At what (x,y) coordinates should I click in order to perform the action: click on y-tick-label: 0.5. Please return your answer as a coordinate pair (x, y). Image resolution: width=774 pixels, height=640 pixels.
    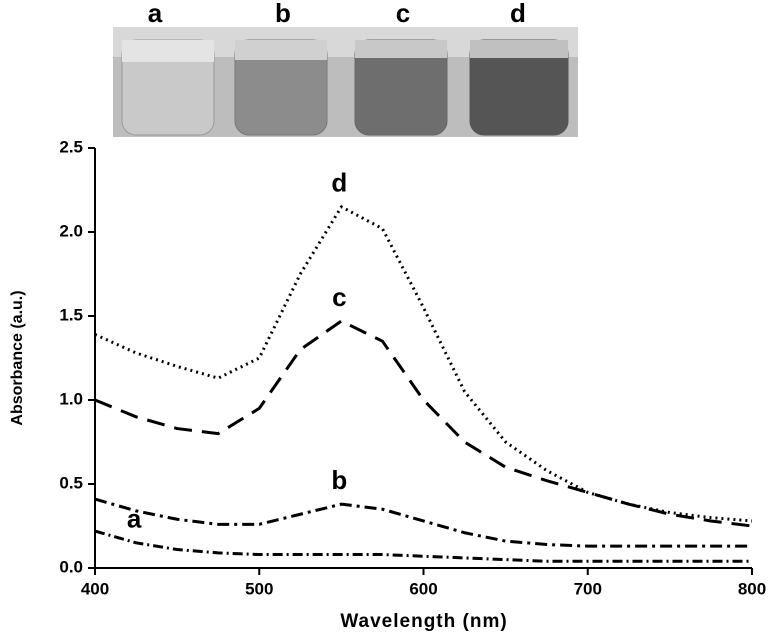
    Looking at the image, I should click on (71, 482).